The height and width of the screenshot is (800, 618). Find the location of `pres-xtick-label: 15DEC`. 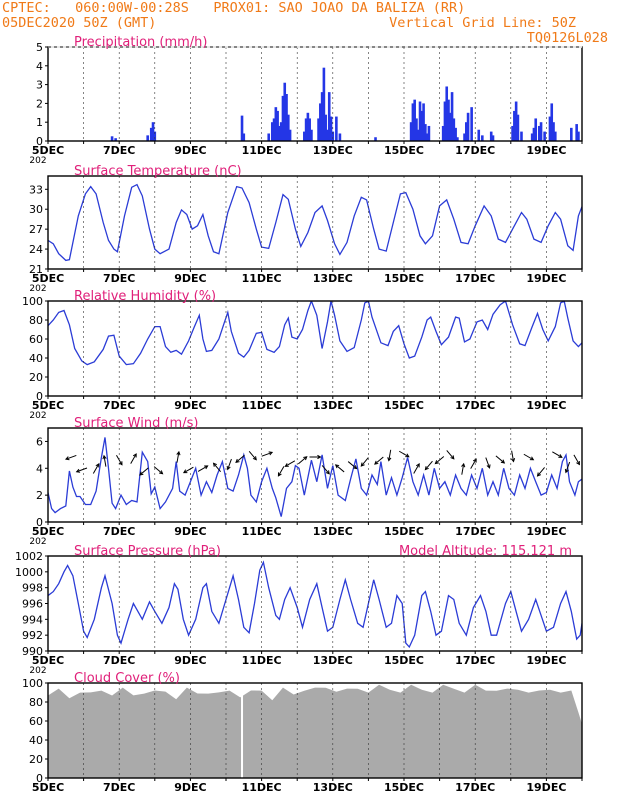

pres-xtick-label: 15DEC is located at coordinates (404, 660).